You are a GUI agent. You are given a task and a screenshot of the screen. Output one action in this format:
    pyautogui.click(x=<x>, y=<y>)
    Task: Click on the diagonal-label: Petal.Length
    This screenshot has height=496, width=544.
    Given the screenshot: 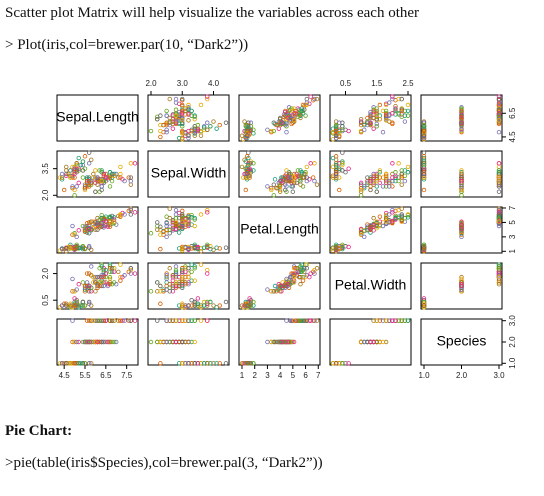 What is the action you would take?
    pyautogui.click(x=279, y=229)
    